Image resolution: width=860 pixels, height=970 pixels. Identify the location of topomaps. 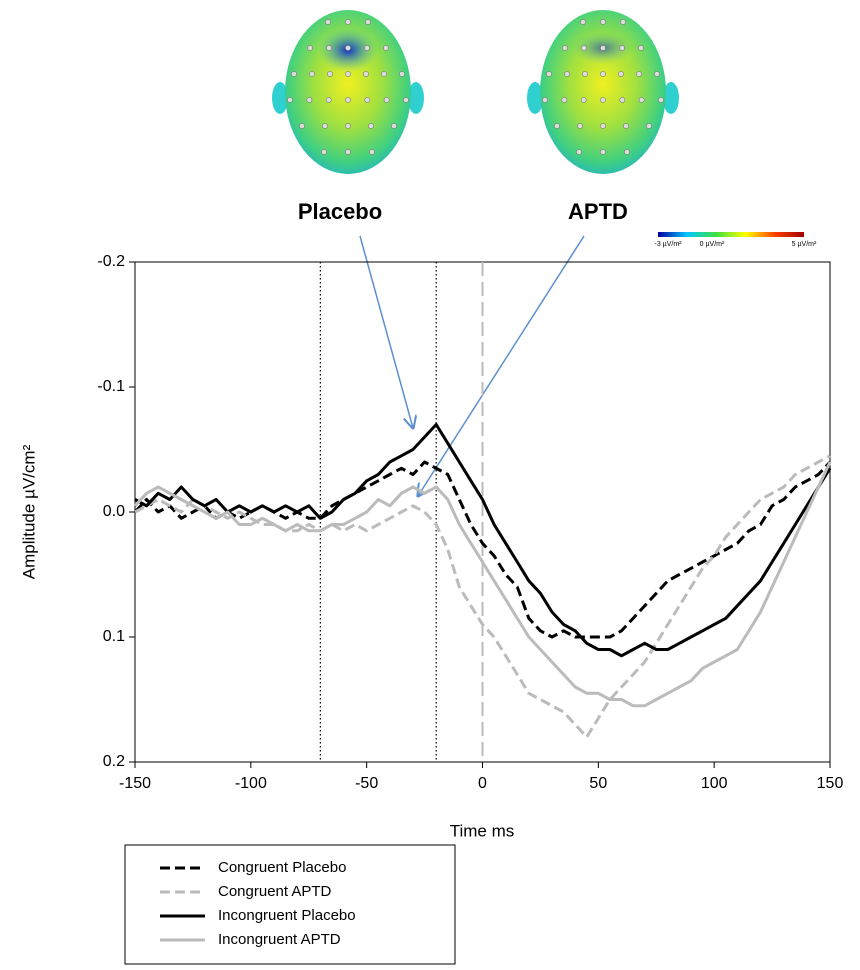
(475, 92).